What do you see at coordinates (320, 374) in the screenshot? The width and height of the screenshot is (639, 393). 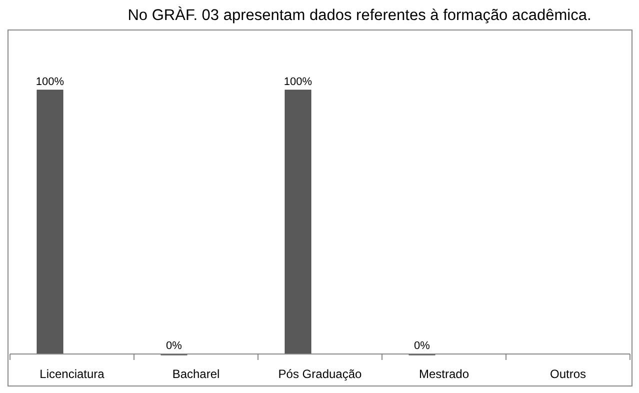 I see `x-tick-label: Pós Graduação` at bounding box center [320, 374].